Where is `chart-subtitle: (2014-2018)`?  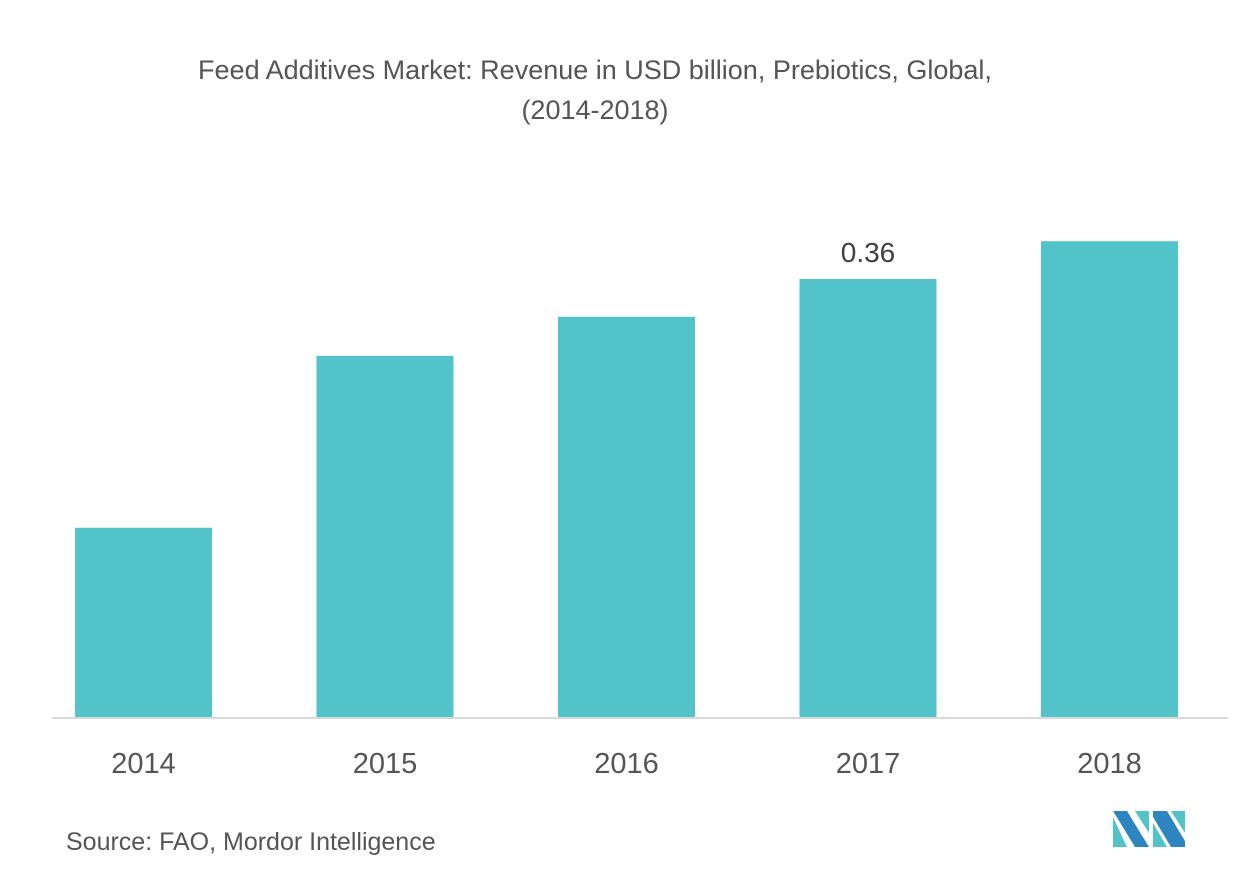 chart-subtitle: (2014-2018) is located at coordinates (595, 110).